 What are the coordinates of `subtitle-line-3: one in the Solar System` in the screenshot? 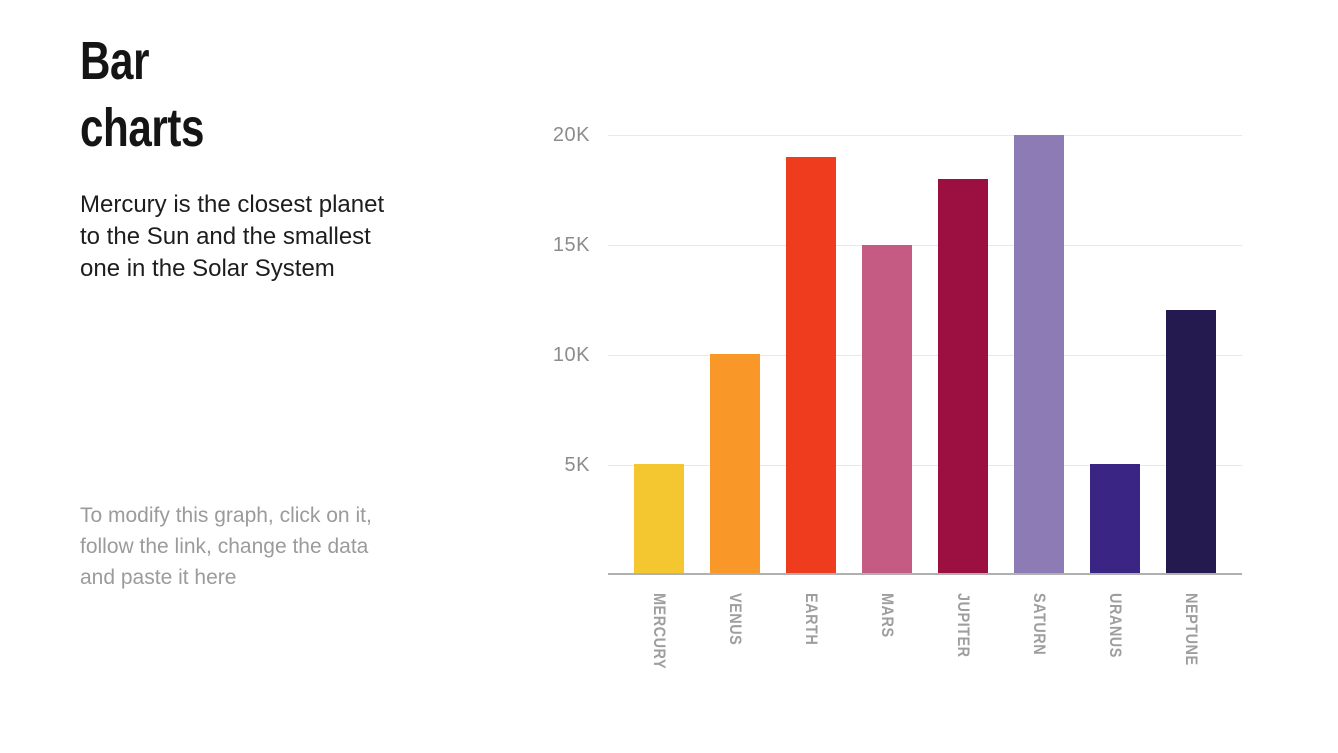 It's located at (207, 268).